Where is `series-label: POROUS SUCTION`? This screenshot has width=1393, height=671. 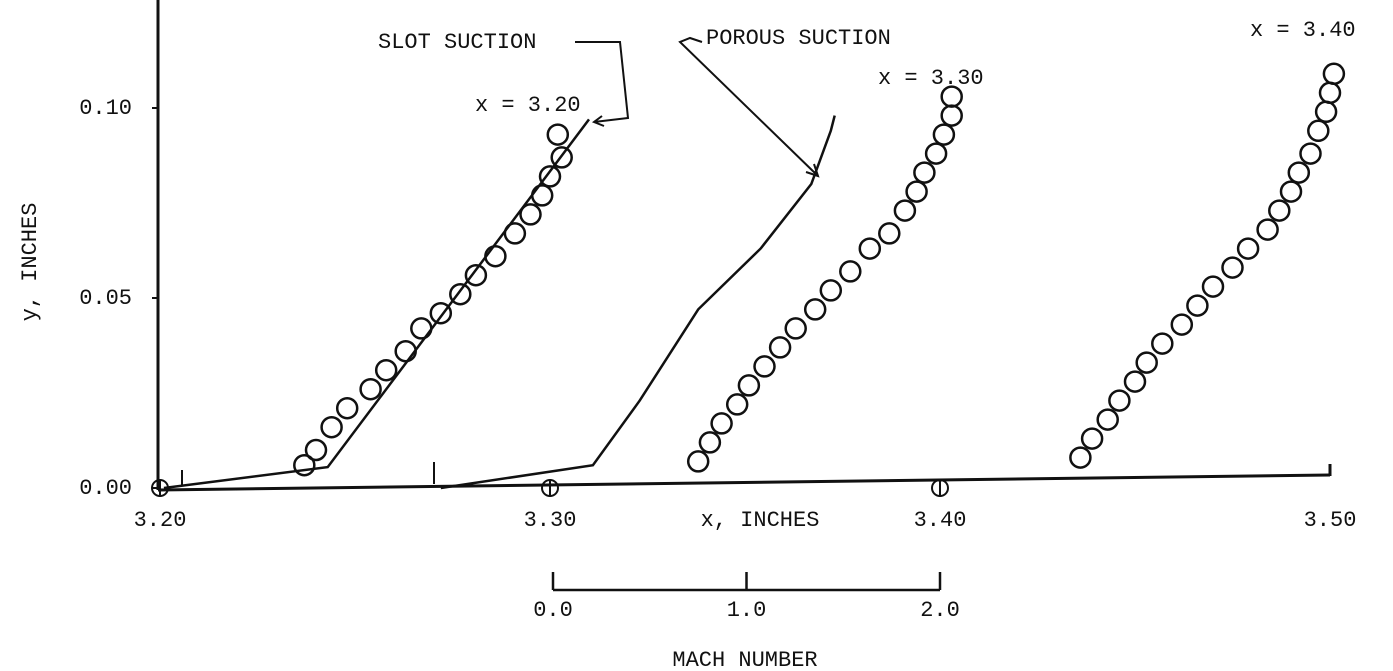
series-label: POROUS SUCTION is located at coordinates (798, 38).